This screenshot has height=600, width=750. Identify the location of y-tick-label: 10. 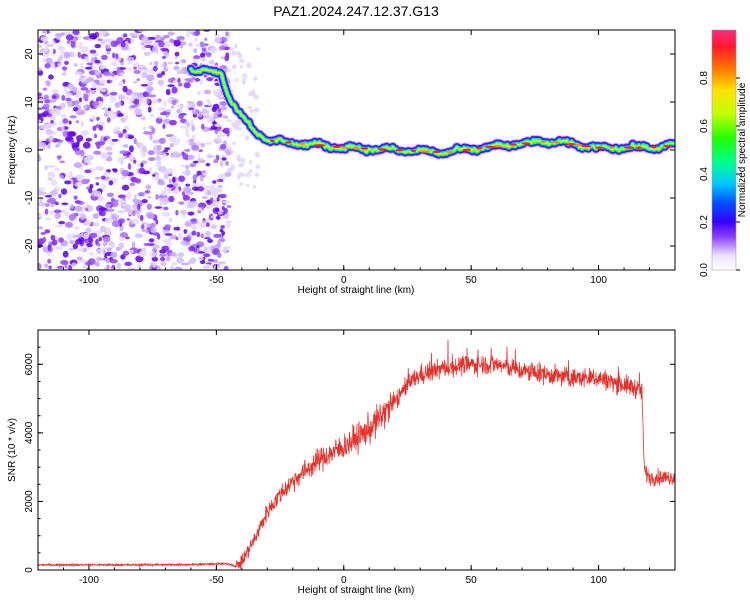
(29, 102).